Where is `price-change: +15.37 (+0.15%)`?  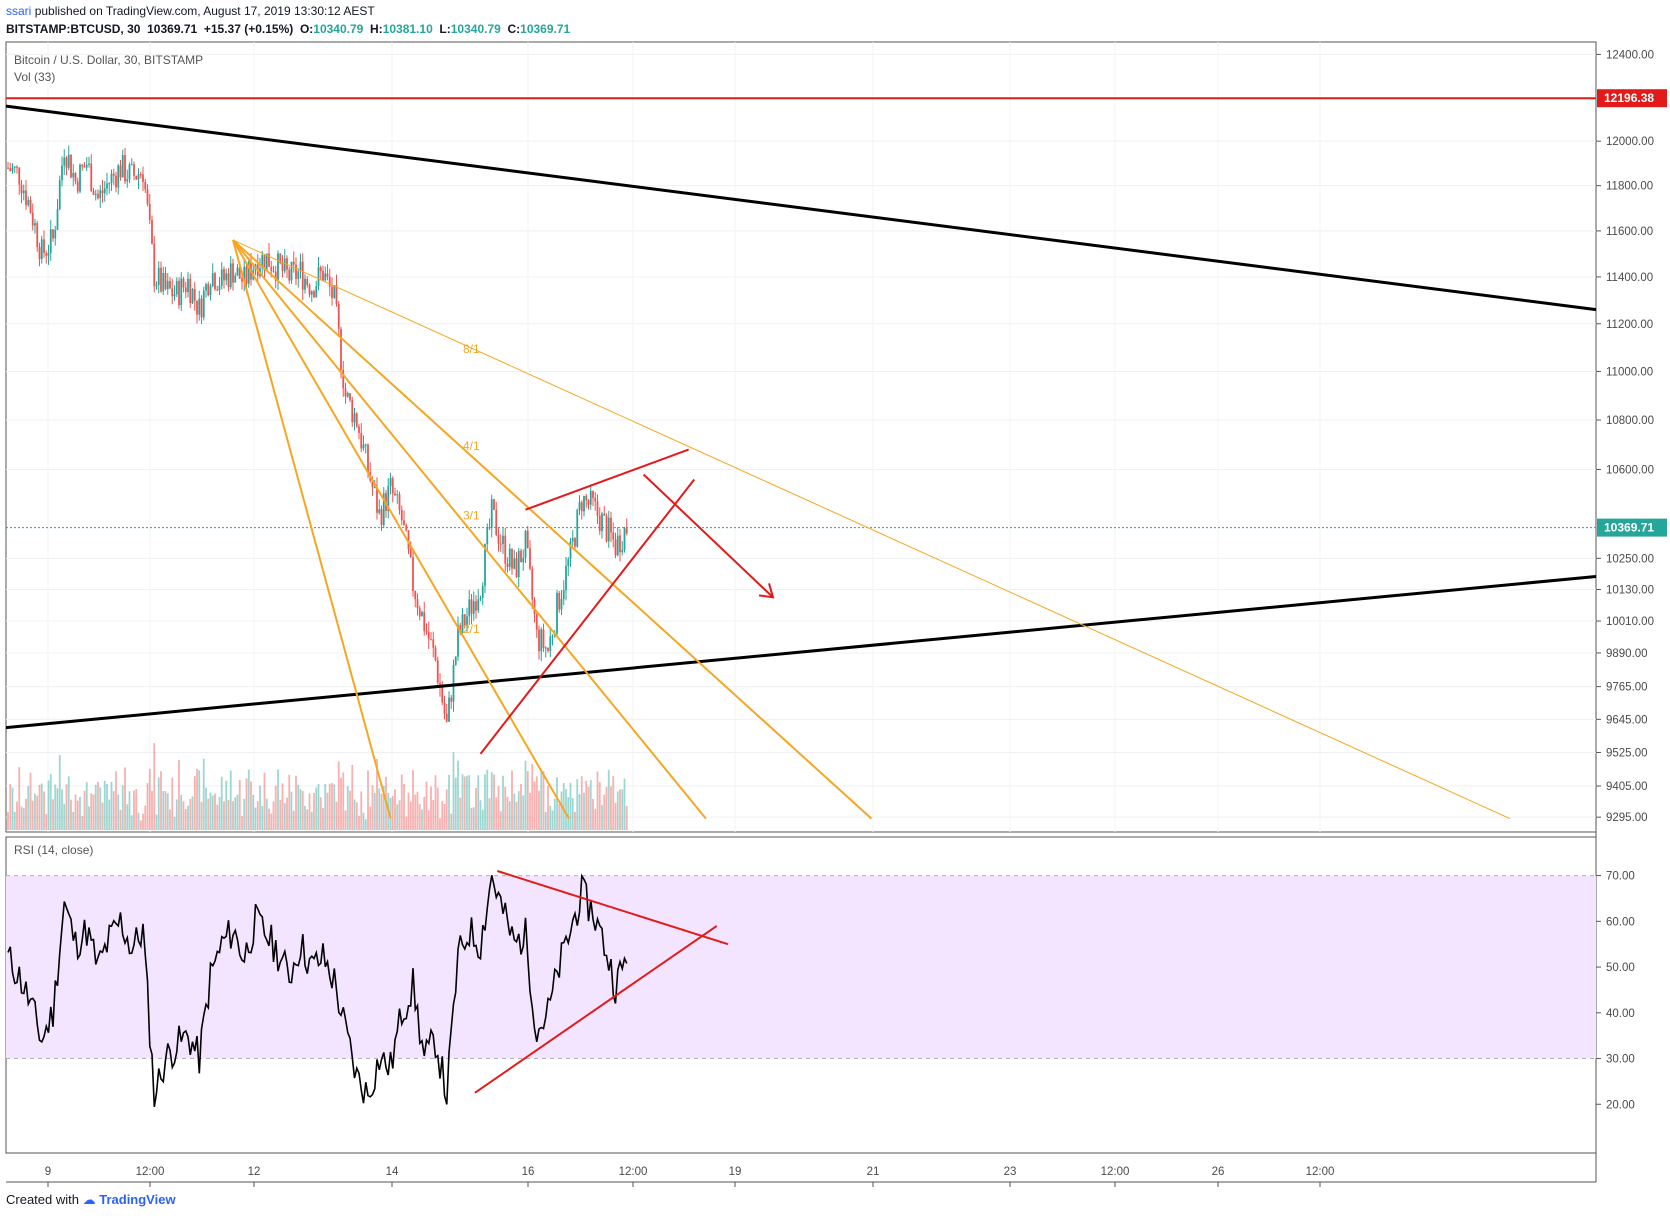
price-change: +15.37 (+0.15%) is located at coordinates (248, 29).